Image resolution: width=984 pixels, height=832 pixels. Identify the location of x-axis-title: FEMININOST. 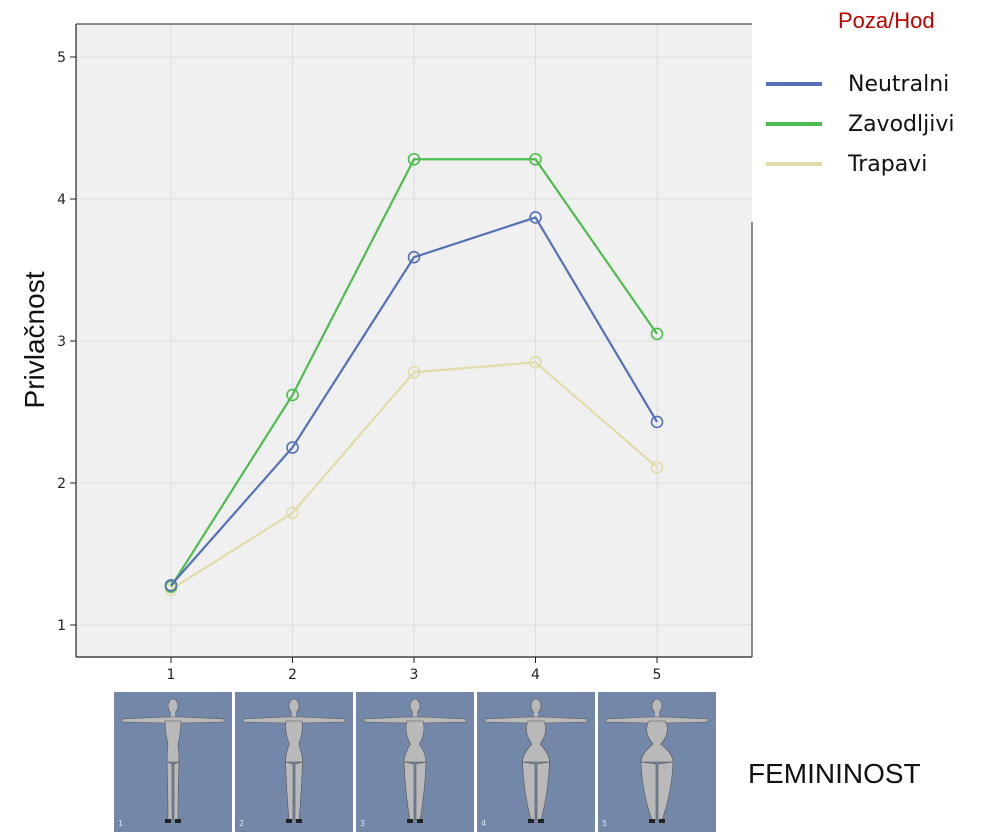
(834, 773).